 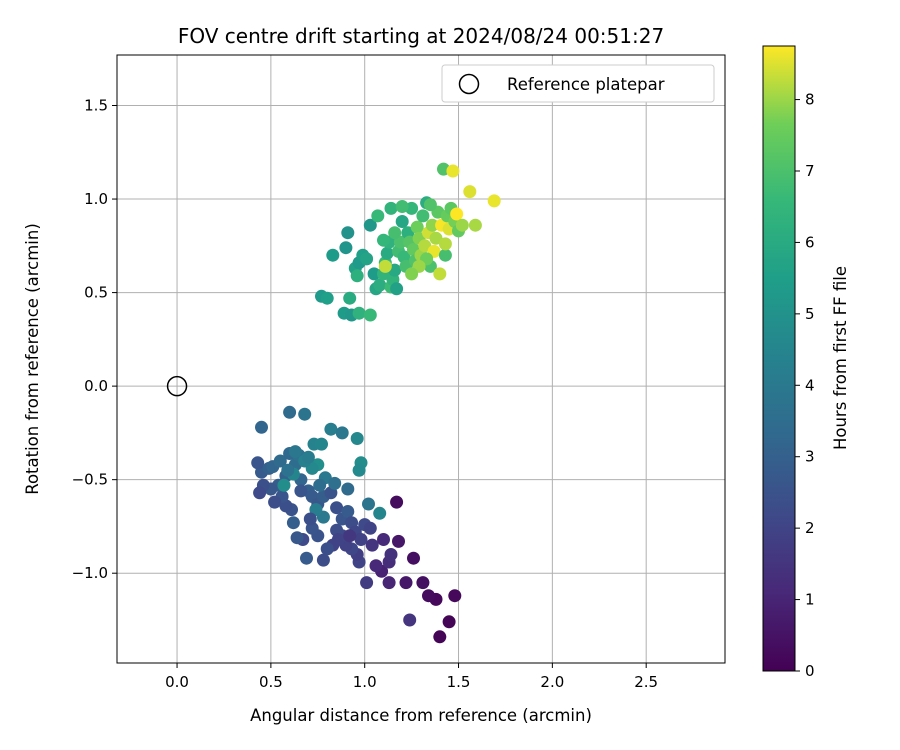 What do you see at coordinates (810, 528) in the screenshot?
I see `colorbar-tick-label: 2` at bounding box center [810, 528].